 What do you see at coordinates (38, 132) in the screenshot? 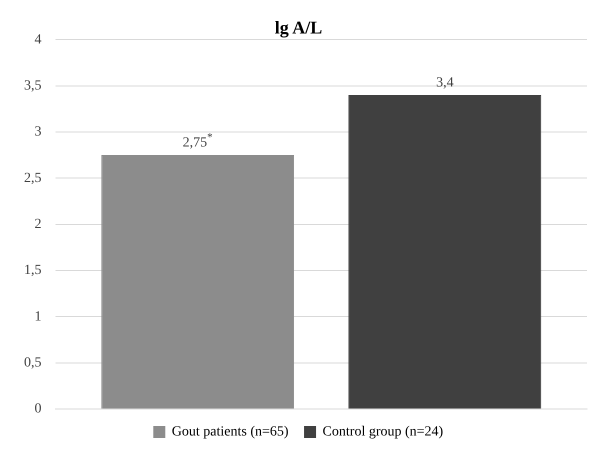
I see `y-tick-label: 3` at bounding box center [38, 132].